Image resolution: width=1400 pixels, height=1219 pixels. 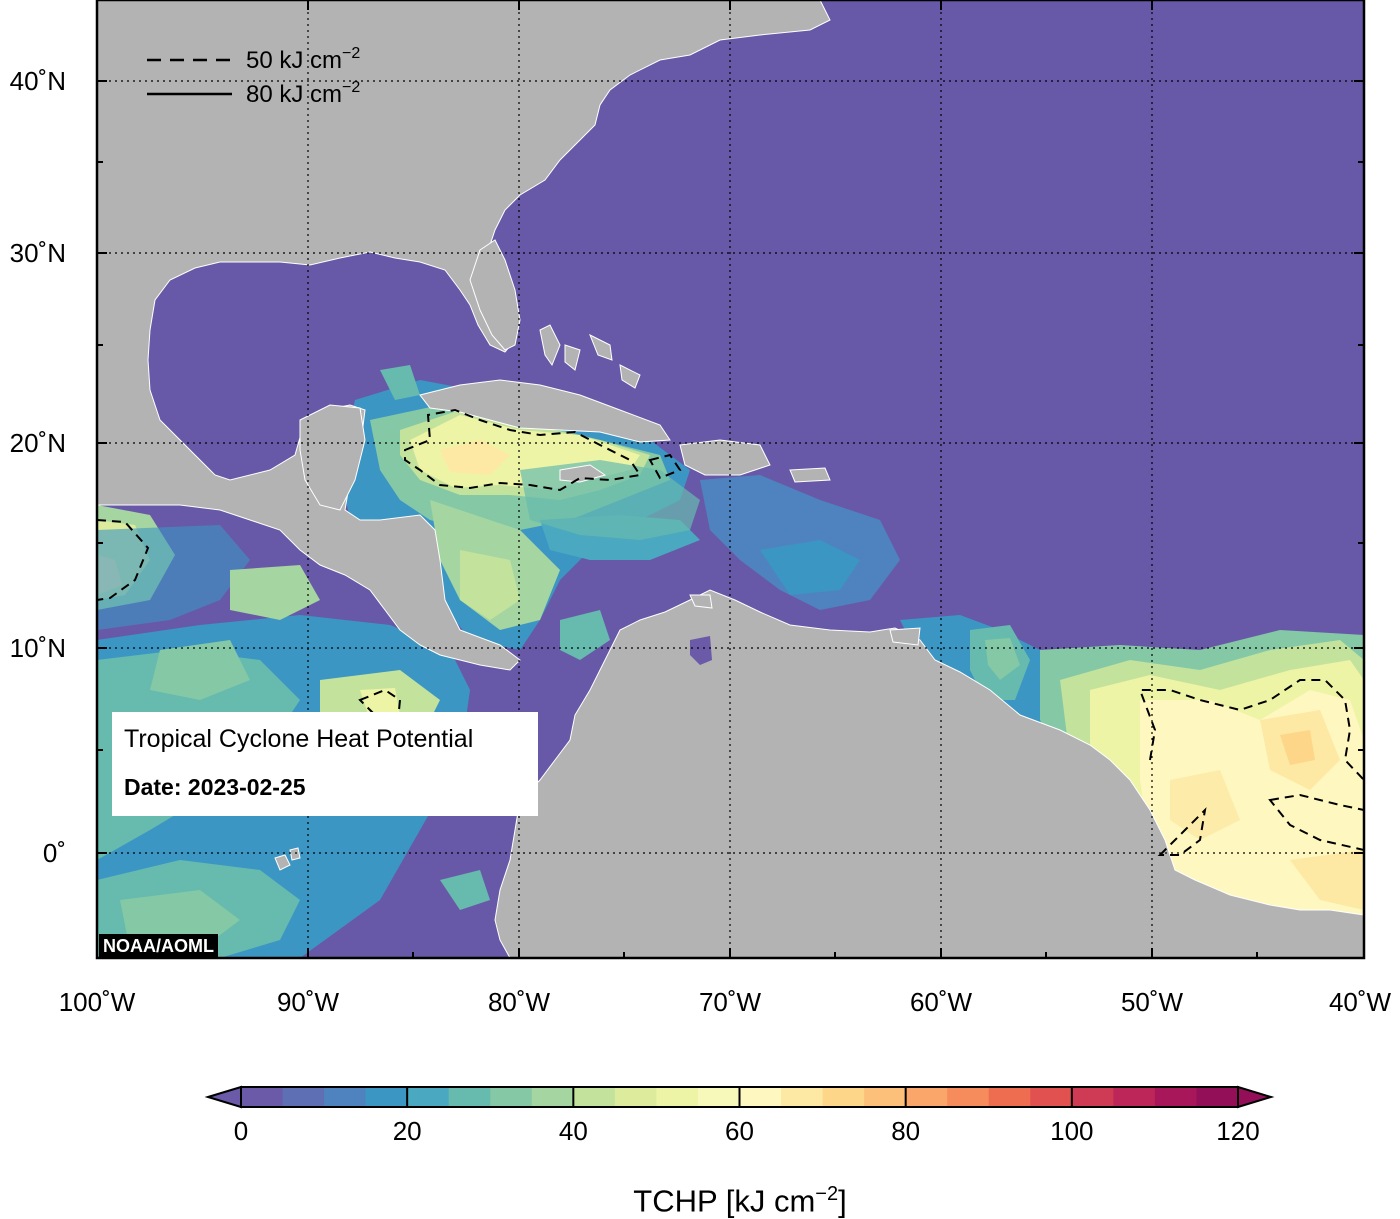 What do you see at coordinates (724, 1201) in the screenshot?
I see `colorbar-label-main: TCHP [kJ cm` at bounding box center [724, 1201].